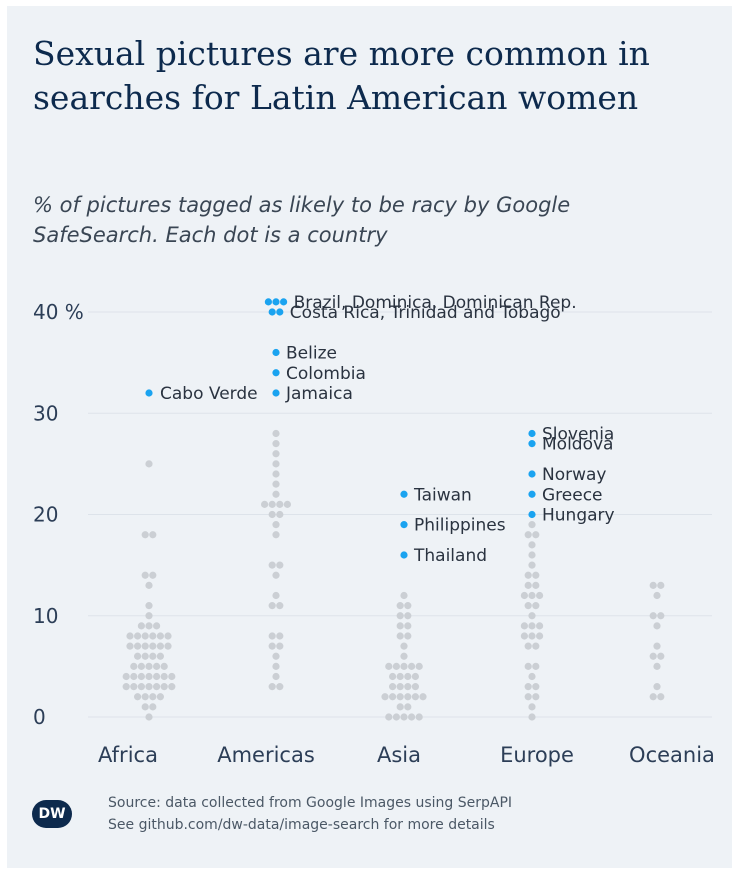 The height and width of the screenshot is (872, 734). What do you see at coordinates (266, 755) in the screenshot?
I see `x-tick-label: Americas` at bounding box center [266, 755].